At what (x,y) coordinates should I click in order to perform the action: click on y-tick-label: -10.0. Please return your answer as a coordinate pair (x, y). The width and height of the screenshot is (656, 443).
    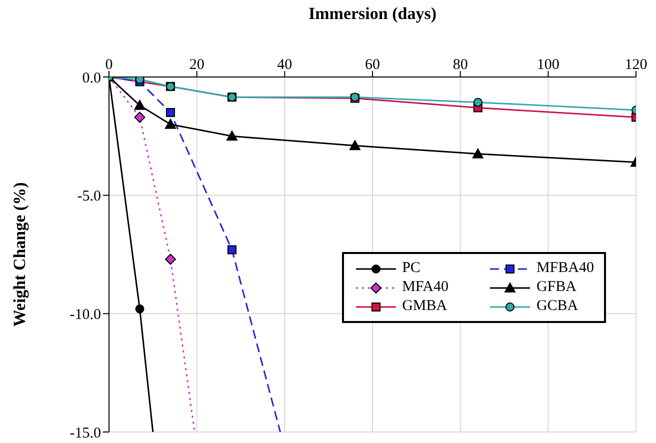
    Looking at the image, I should click on (85, 314).